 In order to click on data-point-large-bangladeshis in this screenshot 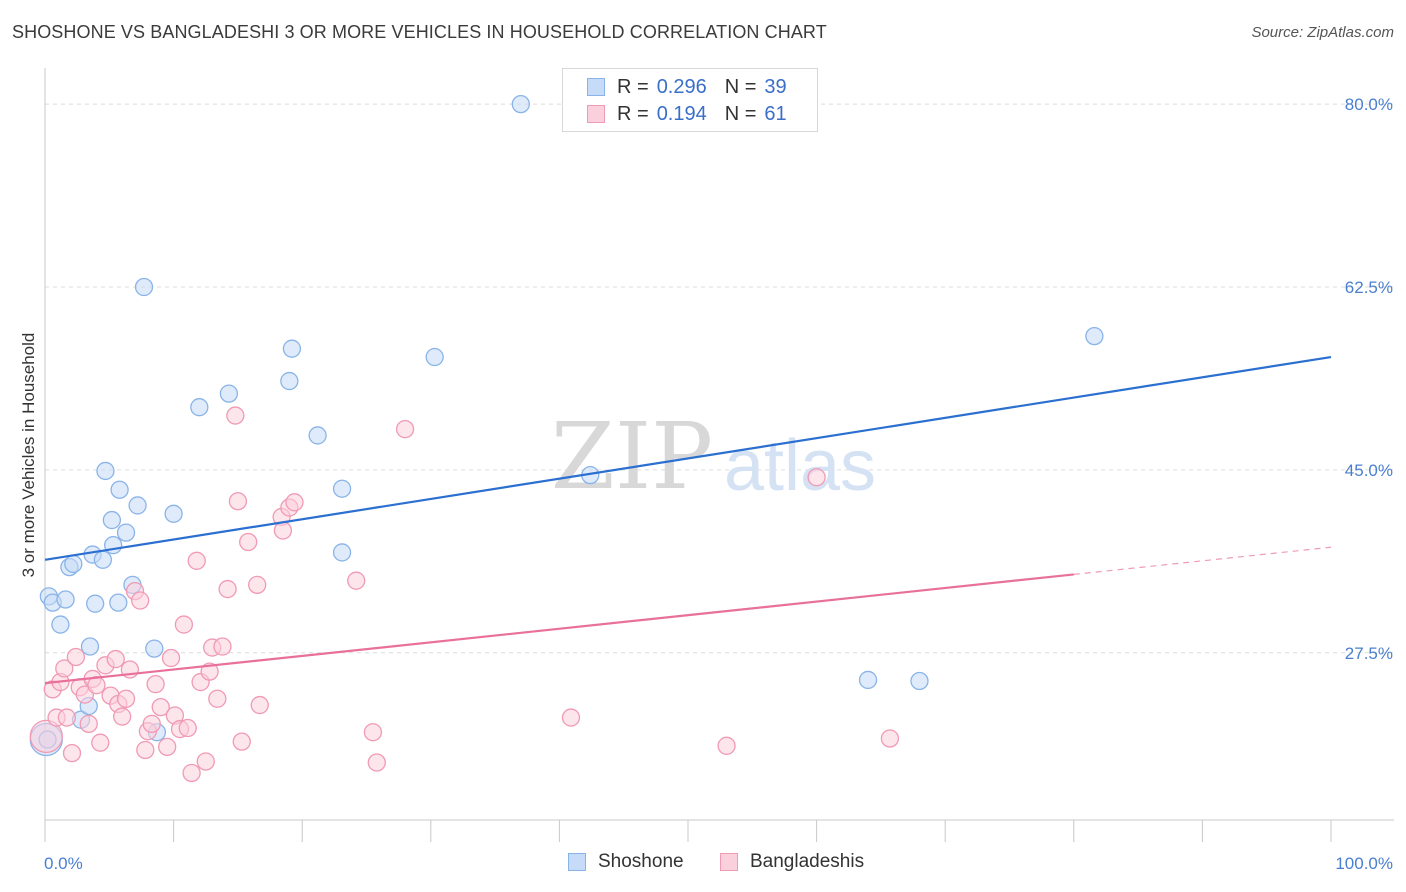, I will do `click(46, 736)`.